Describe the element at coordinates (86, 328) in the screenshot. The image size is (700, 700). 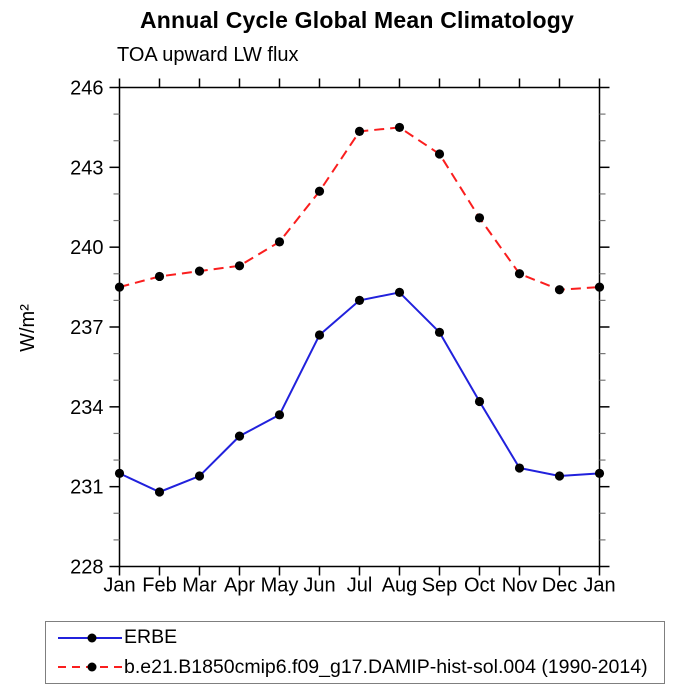
I see `y-tick-label: 237` at that location.